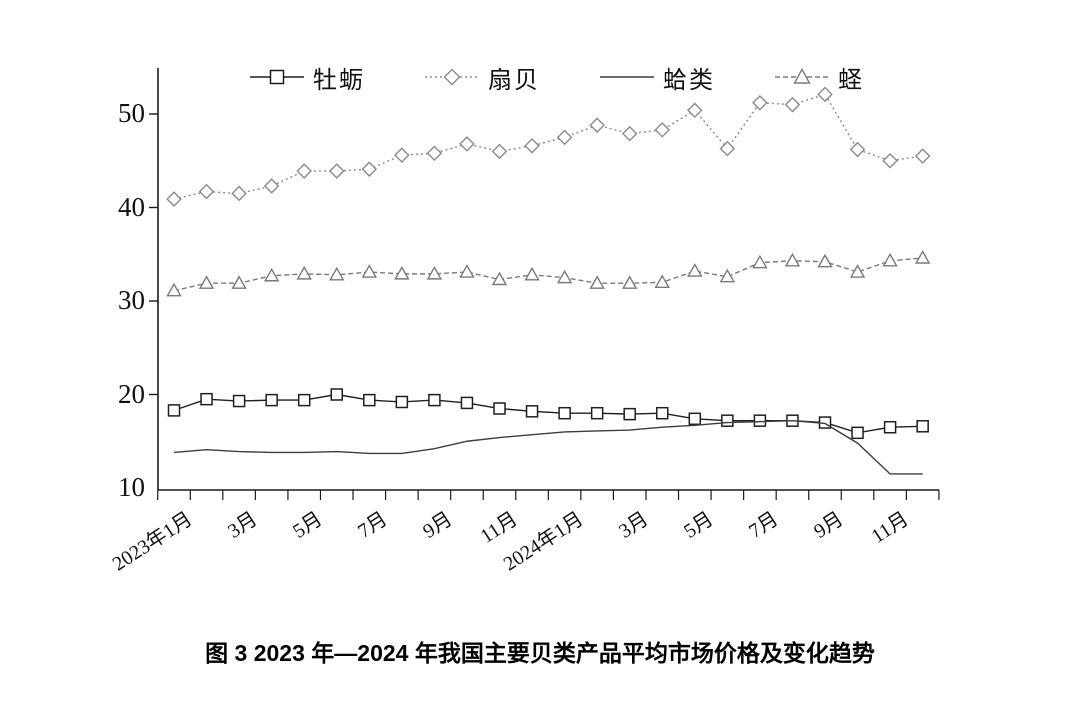 This screenshot has height=703, width=1080. Describe the element at coordinates (548, 146) in the screenshot. I see `series-line-扇贝` at that location.